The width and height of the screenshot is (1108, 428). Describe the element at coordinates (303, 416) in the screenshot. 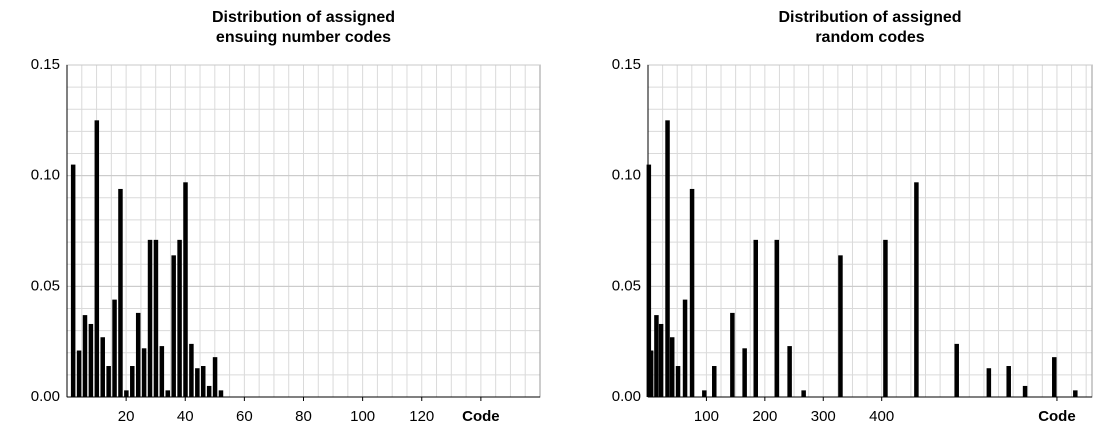

I see `x-tick-label: 80` at that location.